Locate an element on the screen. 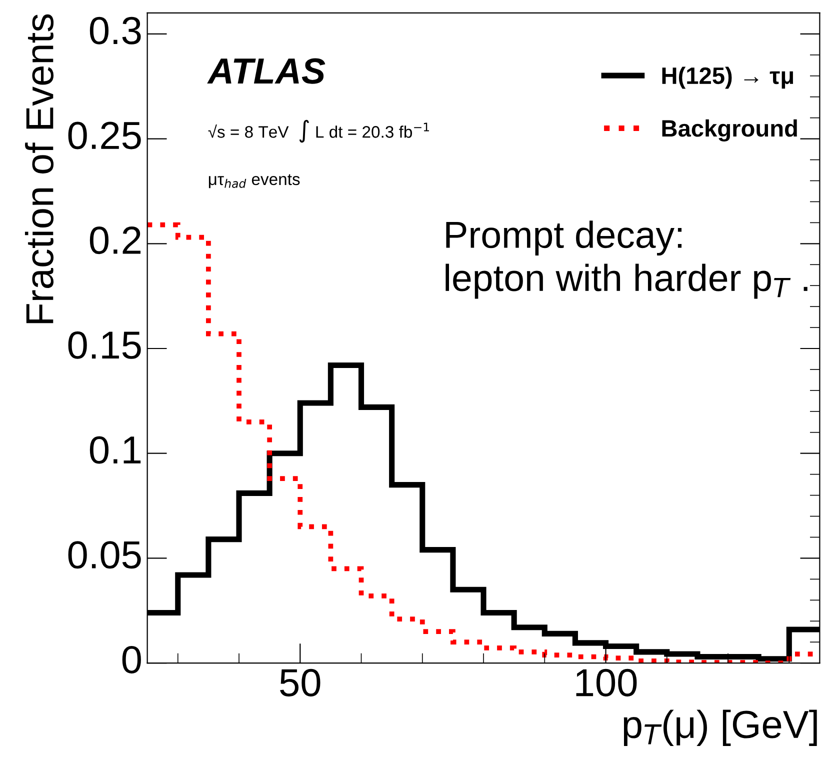  y-tick-label: 0.1 is located at coordinates (115, 450).